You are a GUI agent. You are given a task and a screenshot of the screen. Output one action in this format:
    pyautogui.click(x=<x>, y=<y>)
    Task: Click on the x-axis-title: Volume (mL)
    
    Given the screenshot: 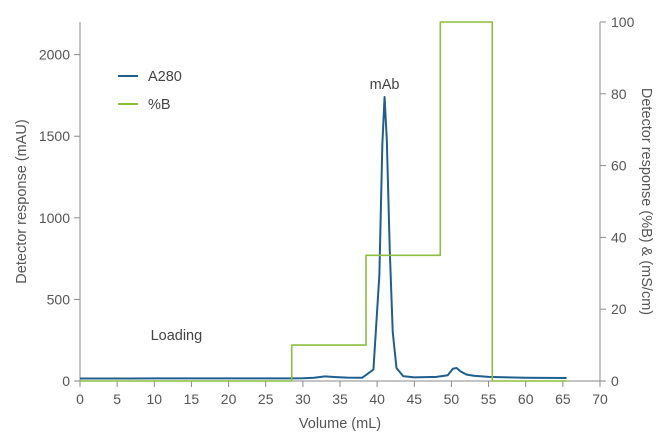 What is the action you would take?
    pyautogui.click(x=340, y=424)
    